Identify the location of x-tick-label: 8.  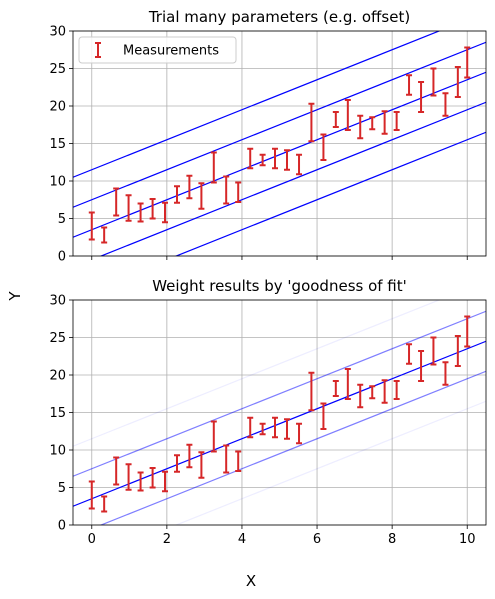
(392, 539).